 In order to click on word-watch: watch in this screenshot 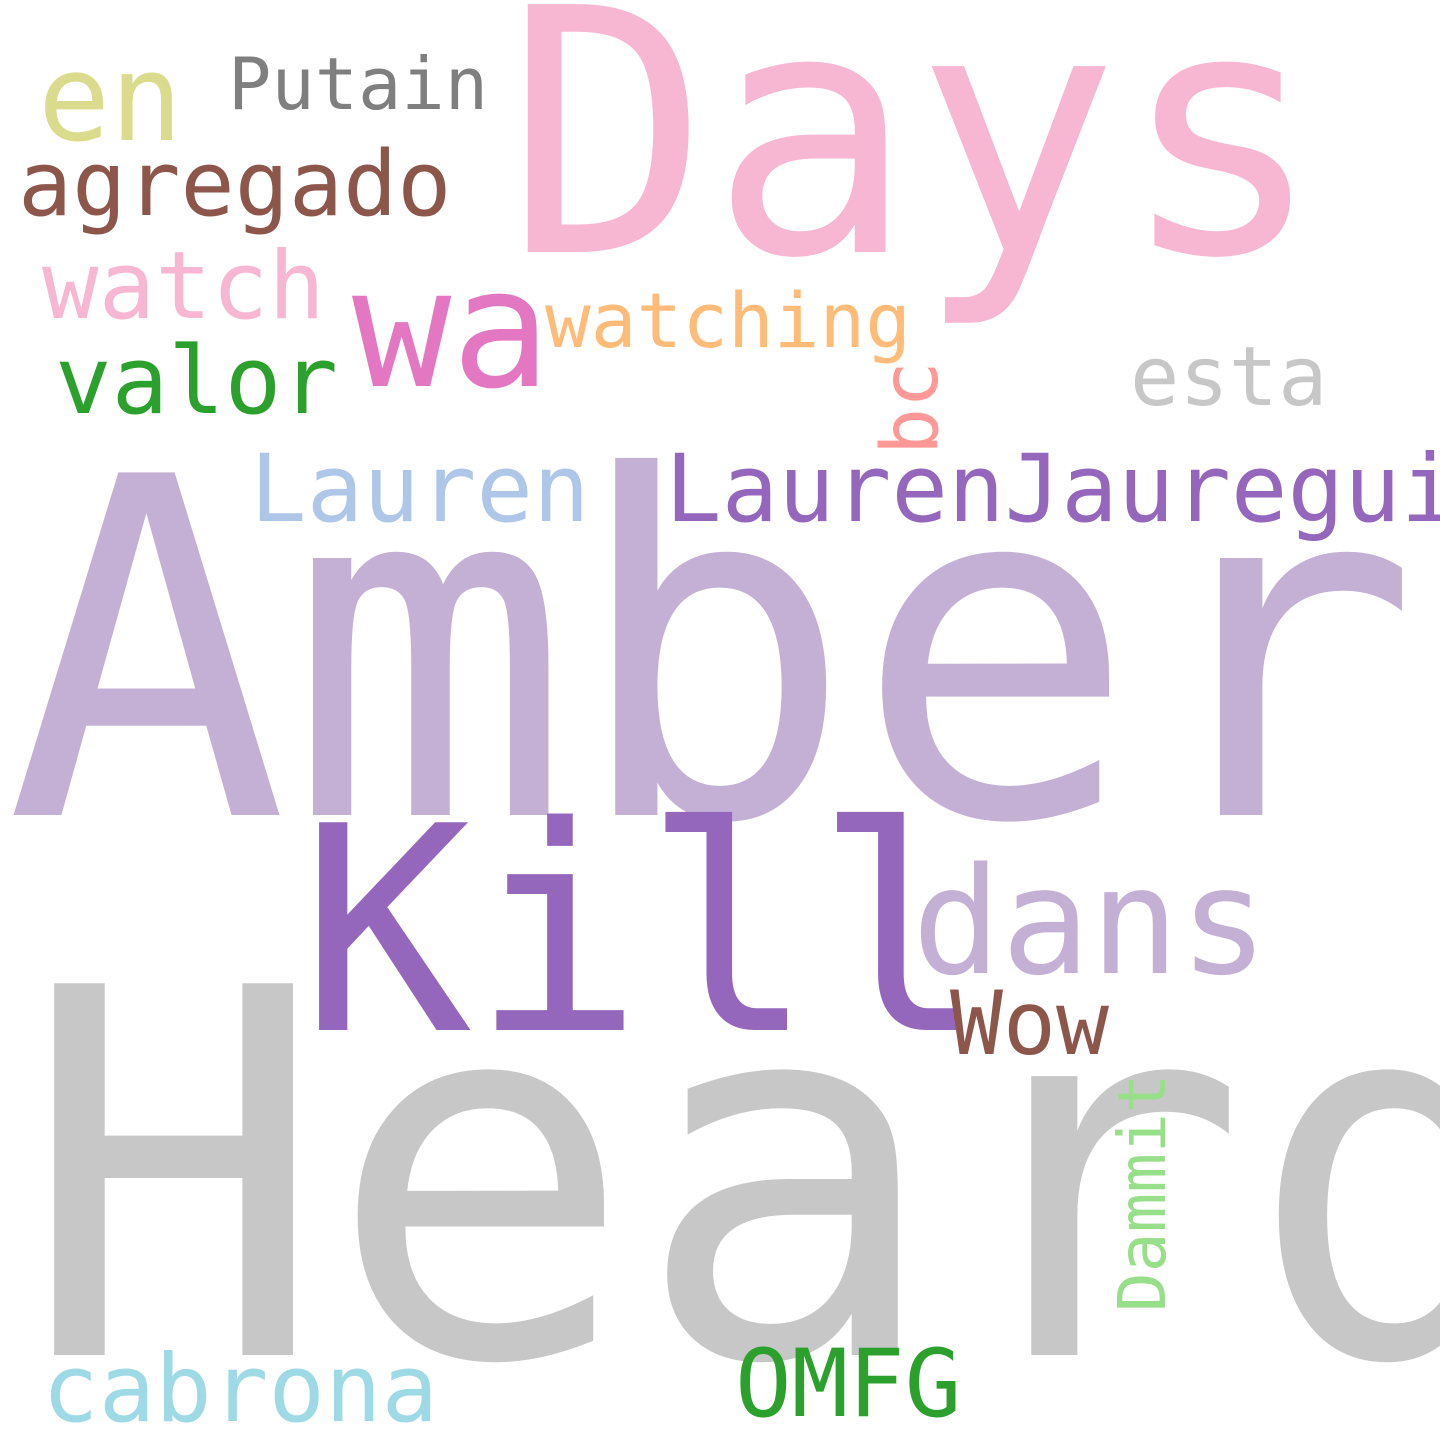, I will do `click(183, 286)`.